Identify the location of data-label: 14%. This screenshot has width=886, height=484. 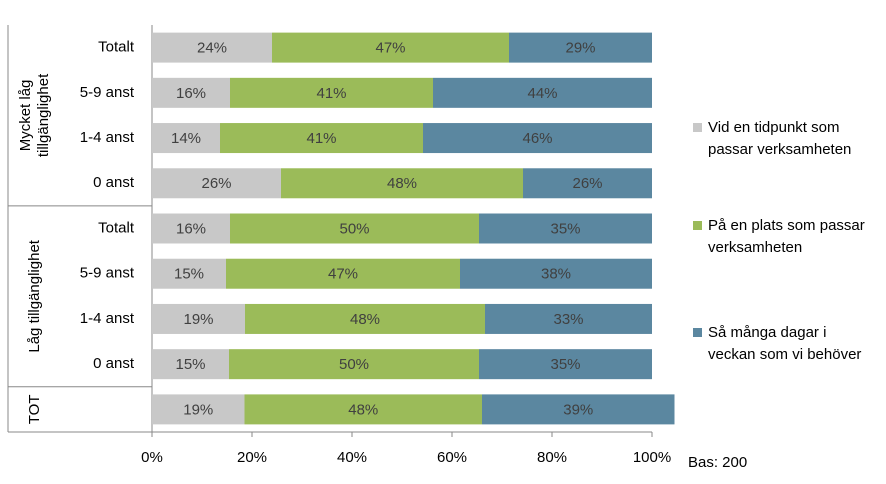
(186, 138).